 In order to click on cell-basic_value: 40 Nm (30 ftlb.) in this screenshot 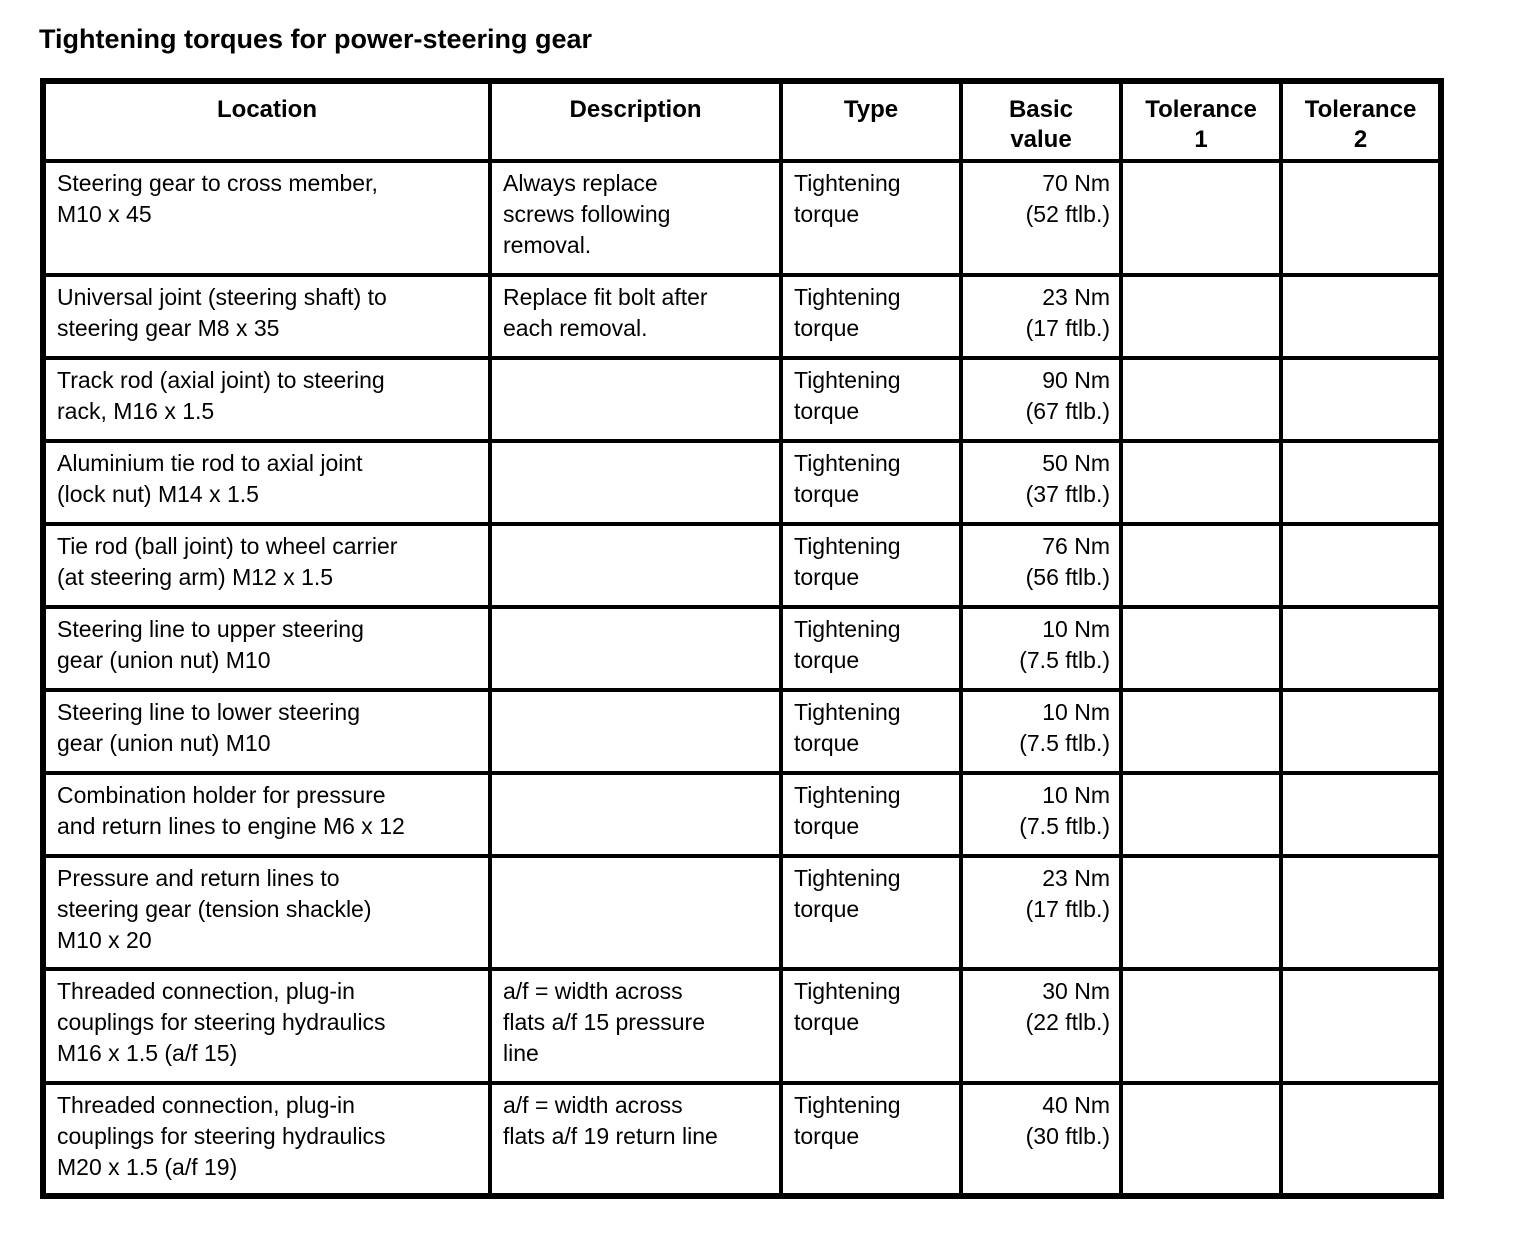, I will do `click(1041, 1139)`.